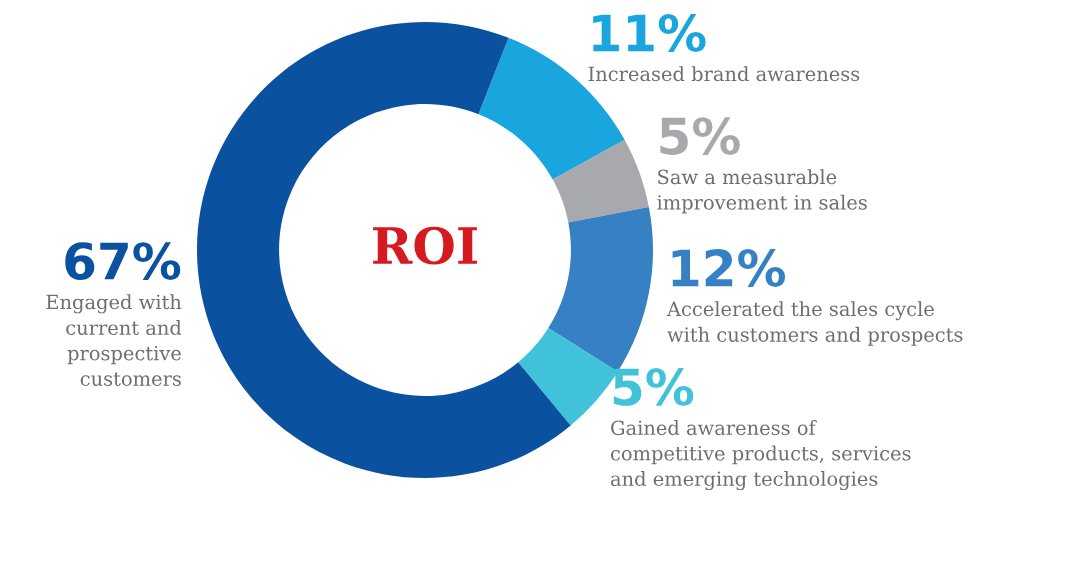 Image resolution: width=1082 pixels, height=588 pixels. I want to click on slice-label: Gained awareness of competitive products, services and emerging technologies, so click(760, 455).